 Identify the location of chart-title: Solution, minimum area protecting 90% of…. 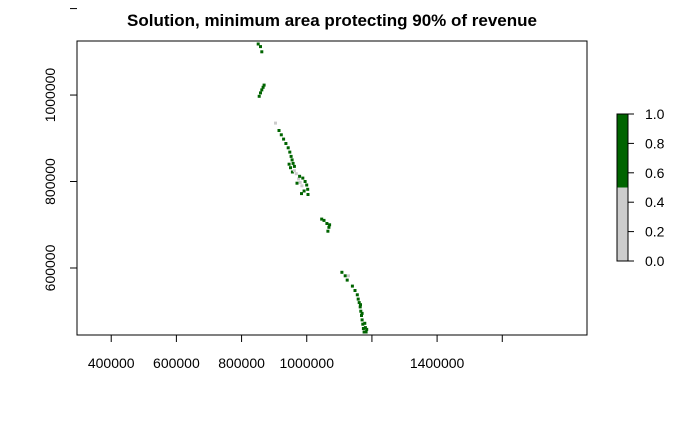
(332, 20).